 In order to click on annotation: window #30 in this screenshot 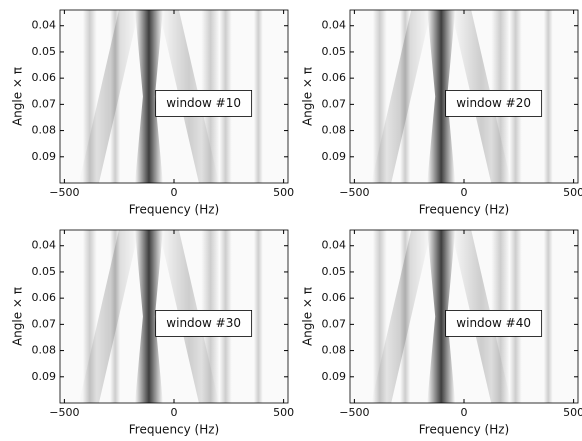, I will do `click(203, 323)`.